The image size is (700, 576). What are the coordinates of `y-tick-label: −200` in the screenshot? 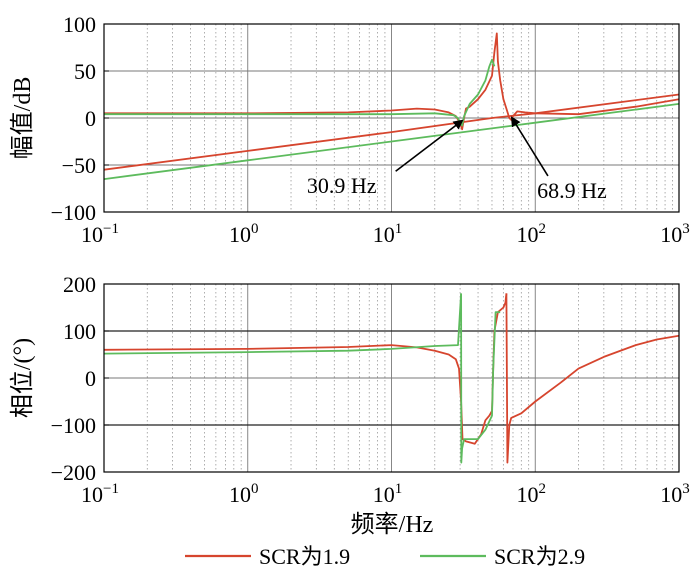 It's located at (73, 472).